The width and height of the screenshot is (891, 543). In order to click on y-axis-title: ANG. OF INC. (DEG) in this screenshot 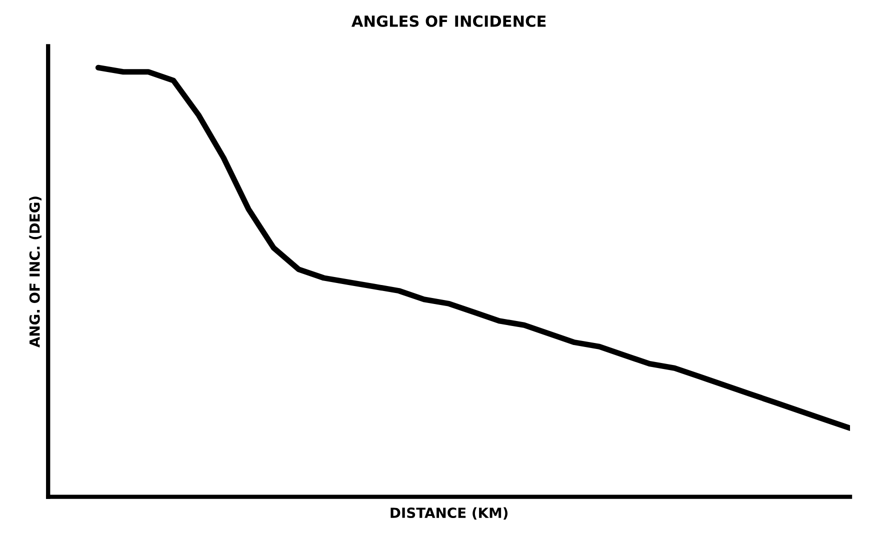, I will do `click(35, 272)`.